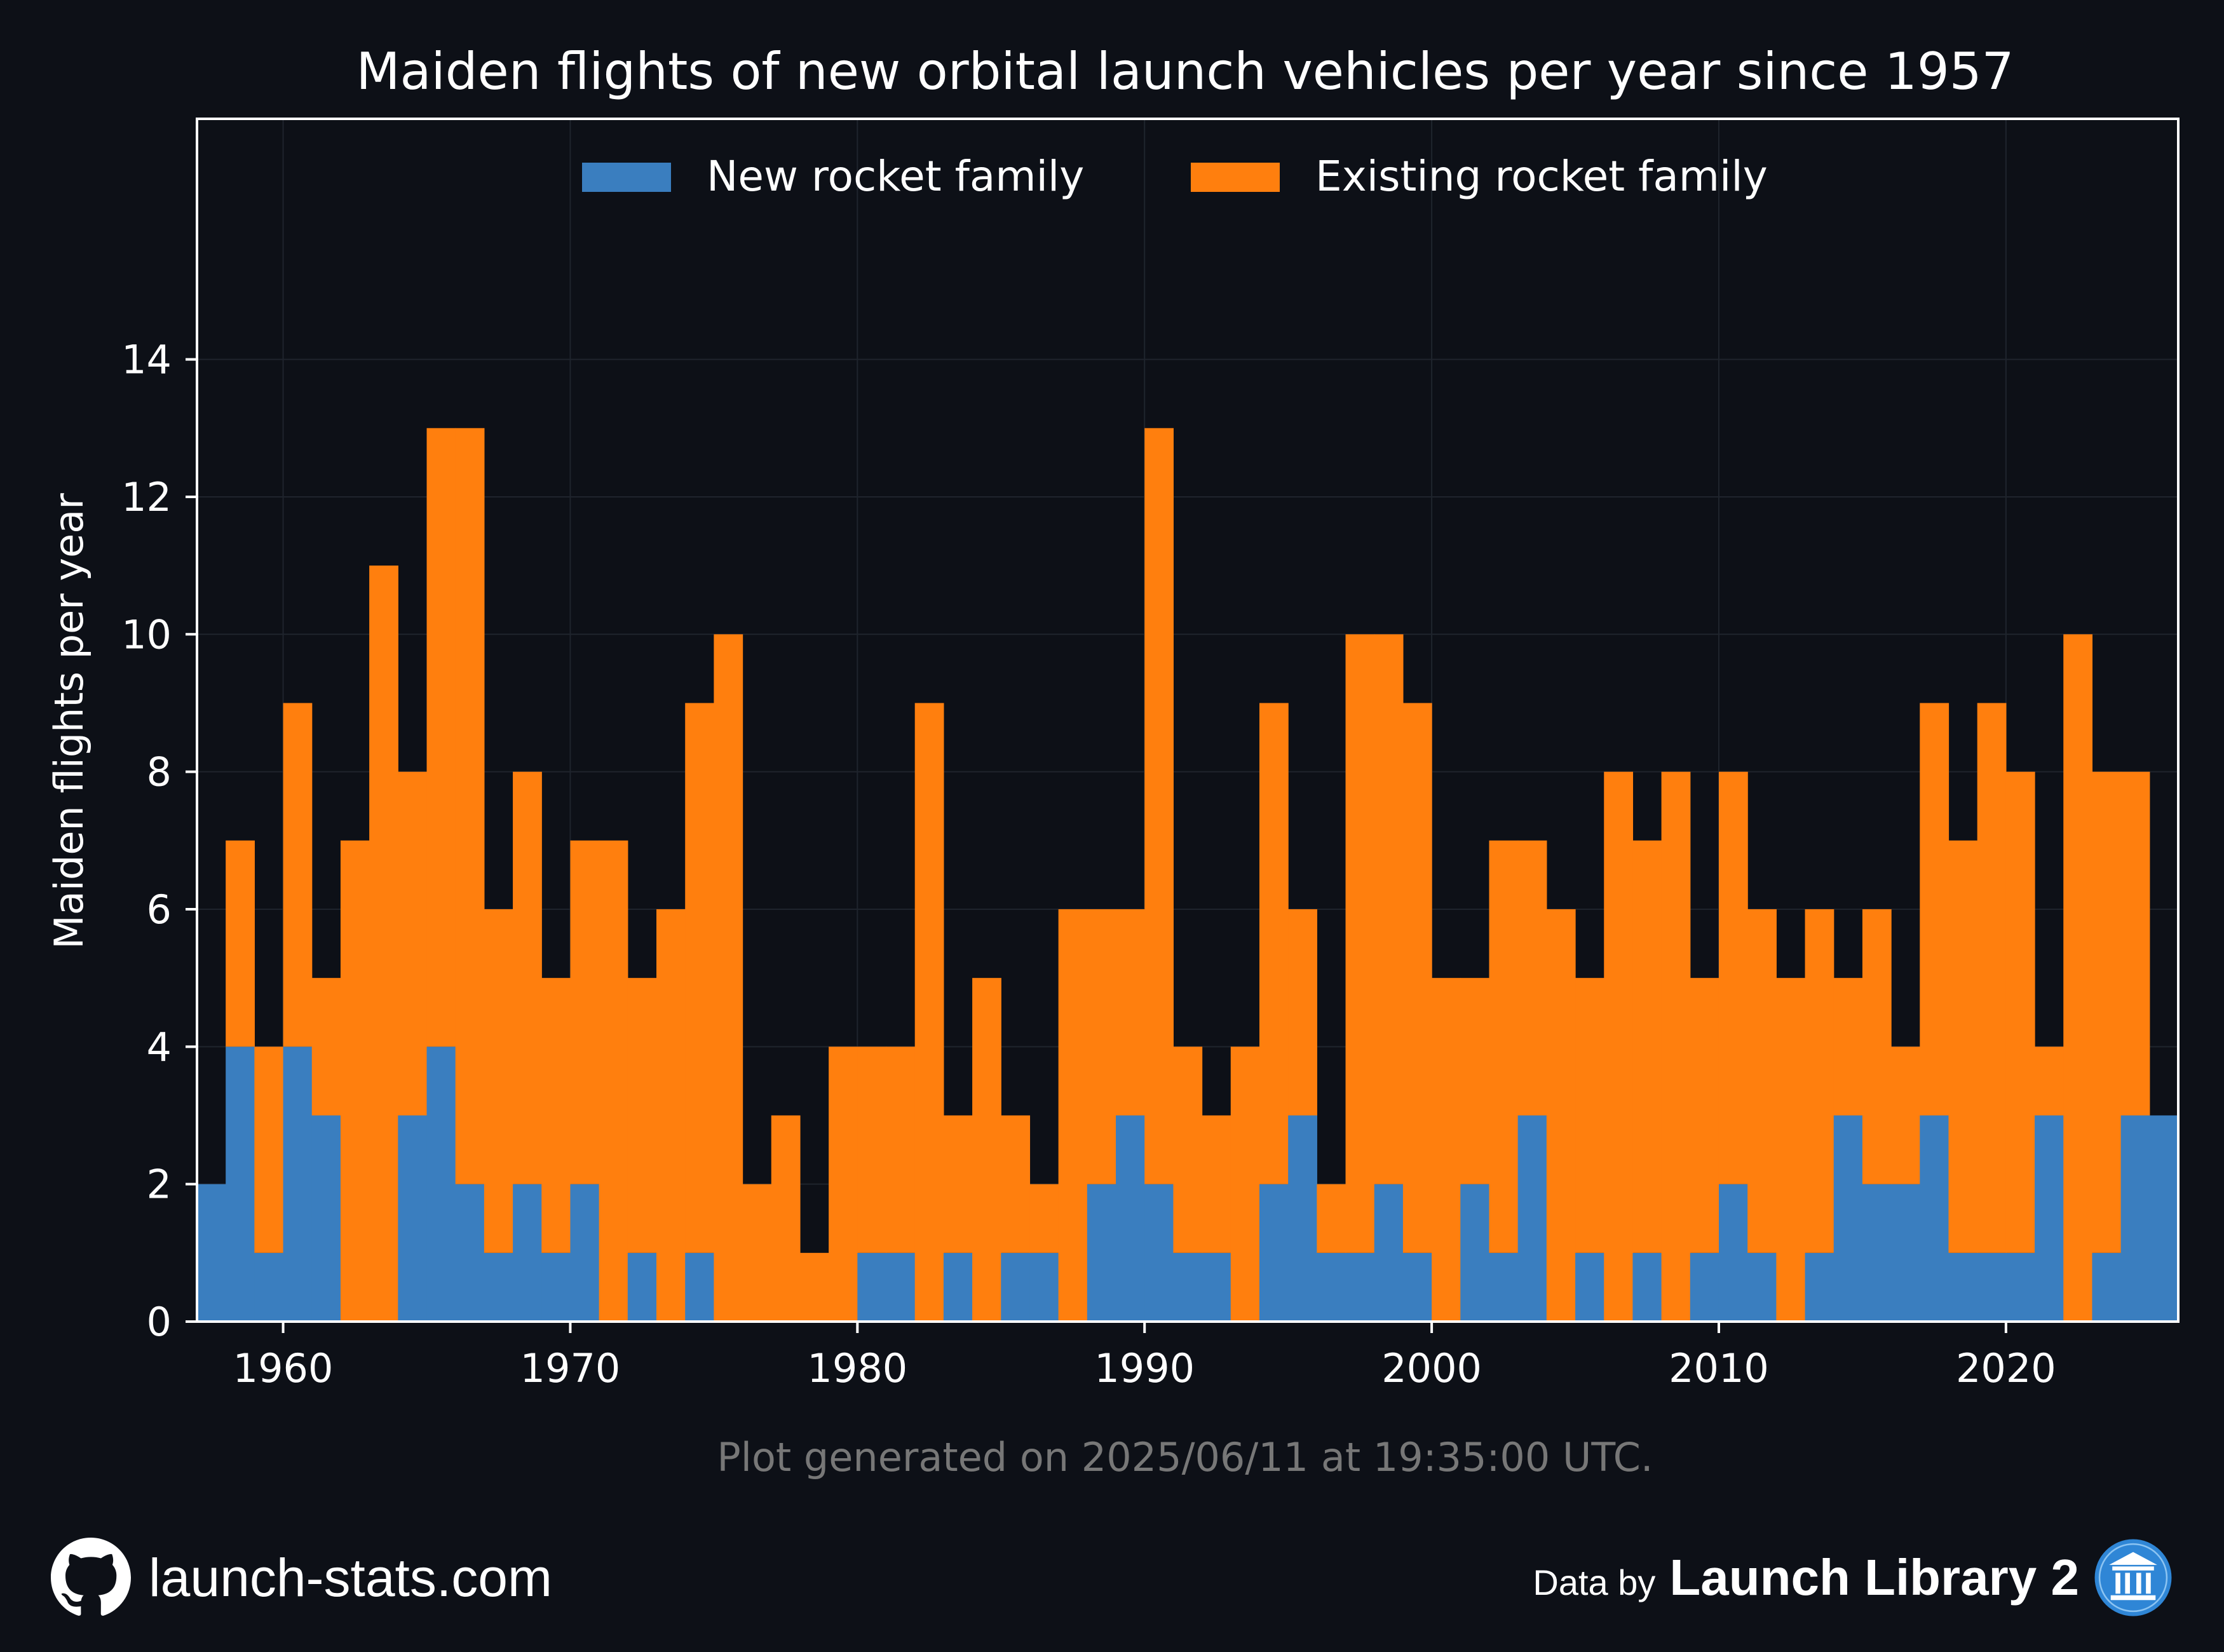 The height and width of the screenshot is (1652, 2224). I want to click on y-tick-label: 12, so click(146, 497).